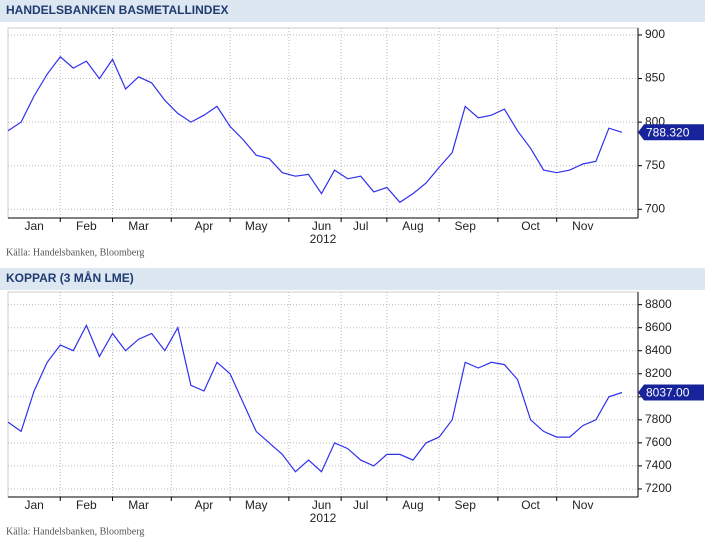 The height and width of the screenshot is (545, 705). Describe the element at coordinates (658, 419) in the screenshot. I see `y-tick-label: 7800` at that location.